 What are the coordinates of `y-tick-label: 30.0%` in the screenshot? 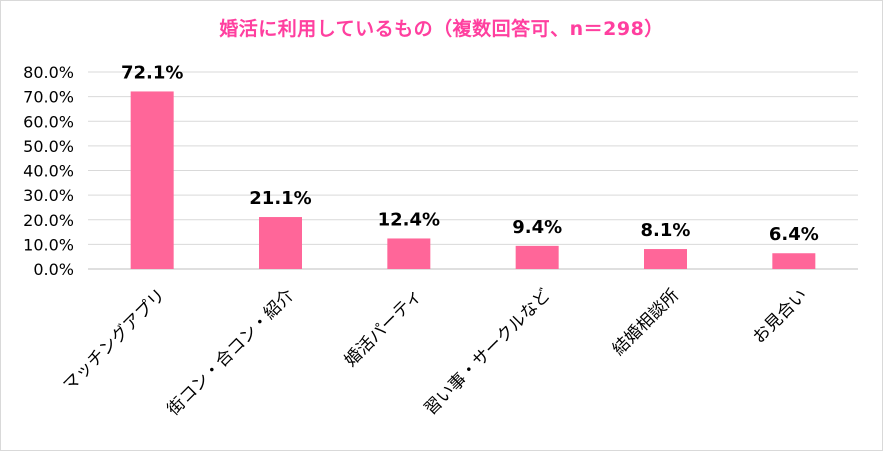 It's located at (48, 195).